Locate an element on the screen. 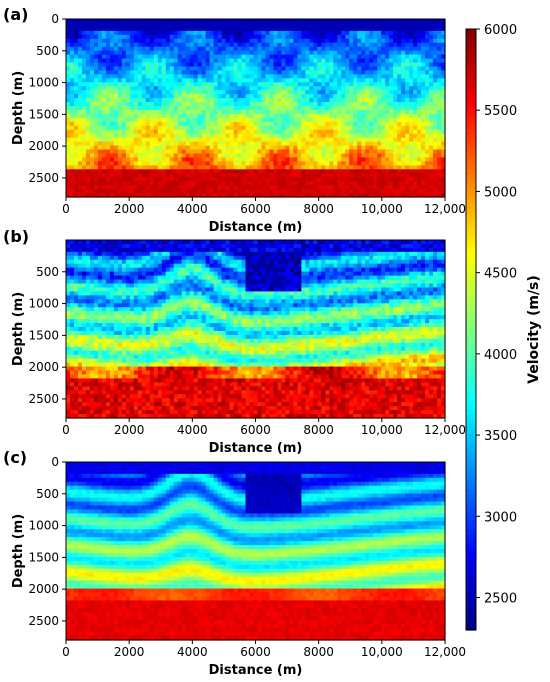 Image resolution: width=550 pixels, height=682 pixels. colorbar-tick-label: 4000 is located at coordinates (500, 355).